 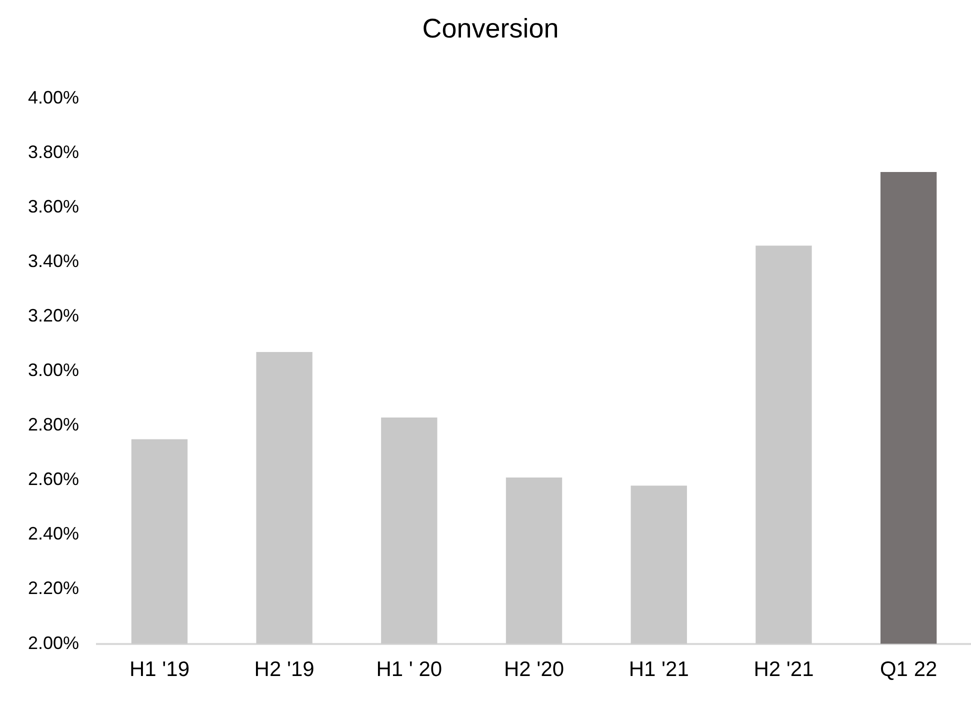 What do you see at coordinates (54, 534) in the screenshot?
I see `y-tick-label: 2.40%` at bounding box center [54, 534].